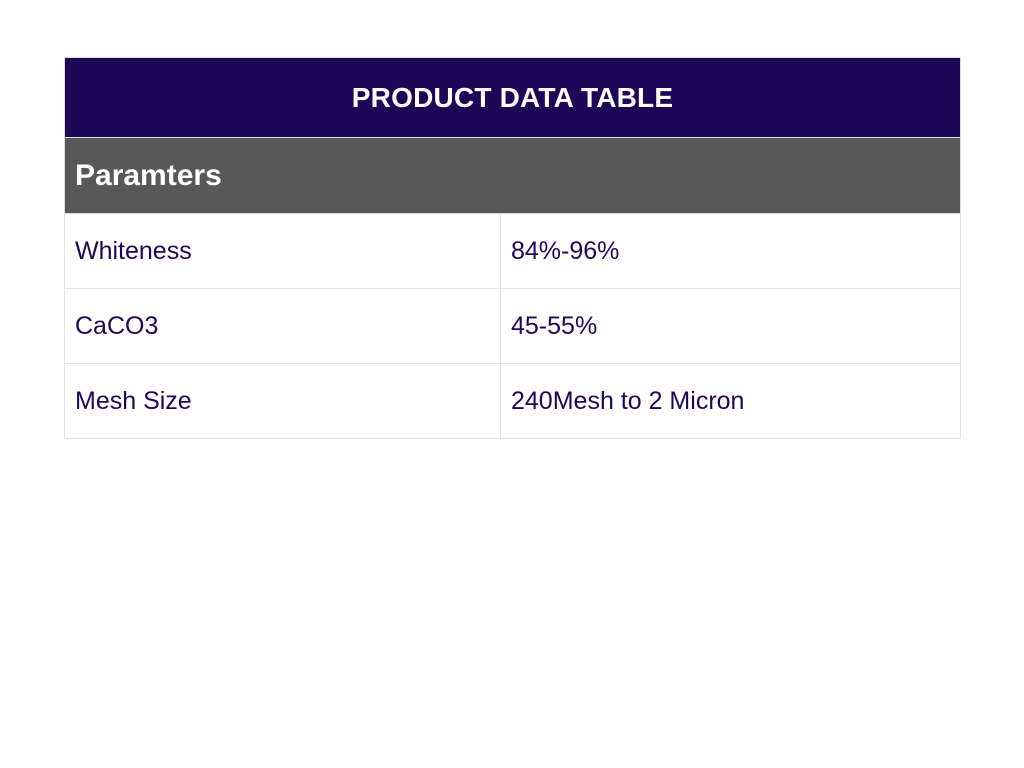 This screenshot has width=1024, height=768. I want to click on table-row: Mesh Size 240Mesh to 2 Micron, so click(513, 401).